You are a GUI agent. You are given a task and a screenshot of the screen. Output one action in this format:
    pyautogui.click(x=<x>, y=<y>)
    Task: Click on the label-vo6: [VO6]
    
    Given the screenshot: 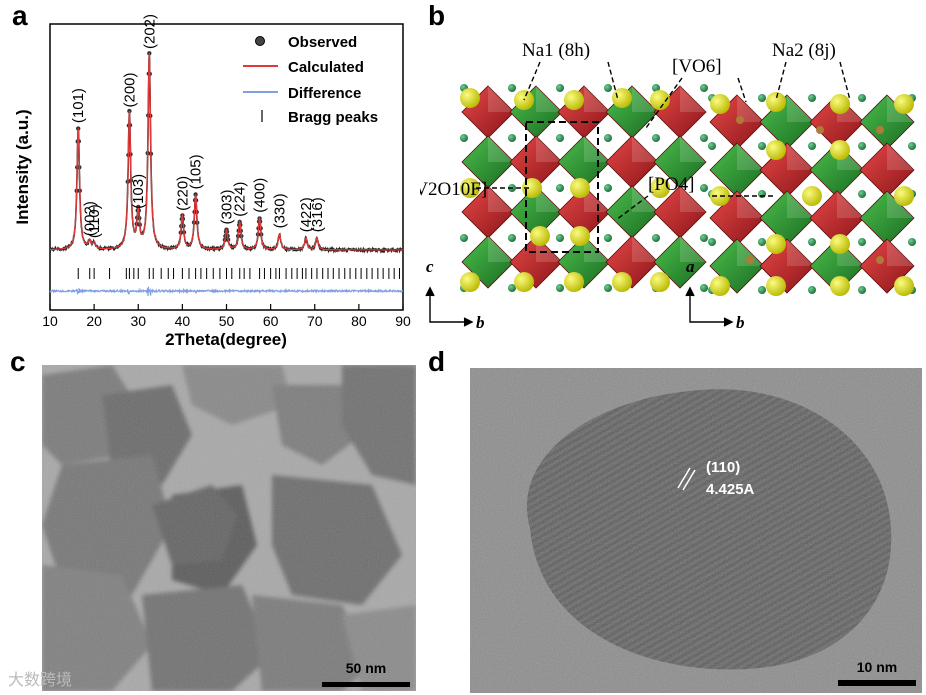 What is the action you would take?
    pyautogui.click(x=697, y=66)
    